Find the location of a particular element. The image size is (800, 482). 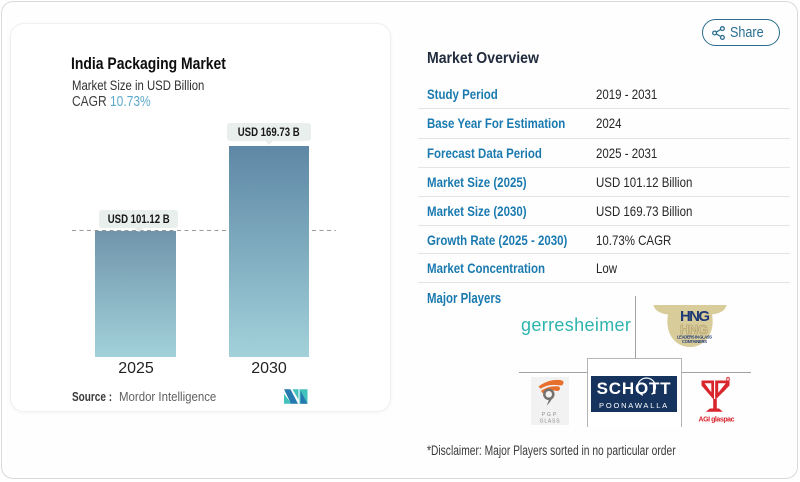

svg-text: R is located at coordinates (728, 379).